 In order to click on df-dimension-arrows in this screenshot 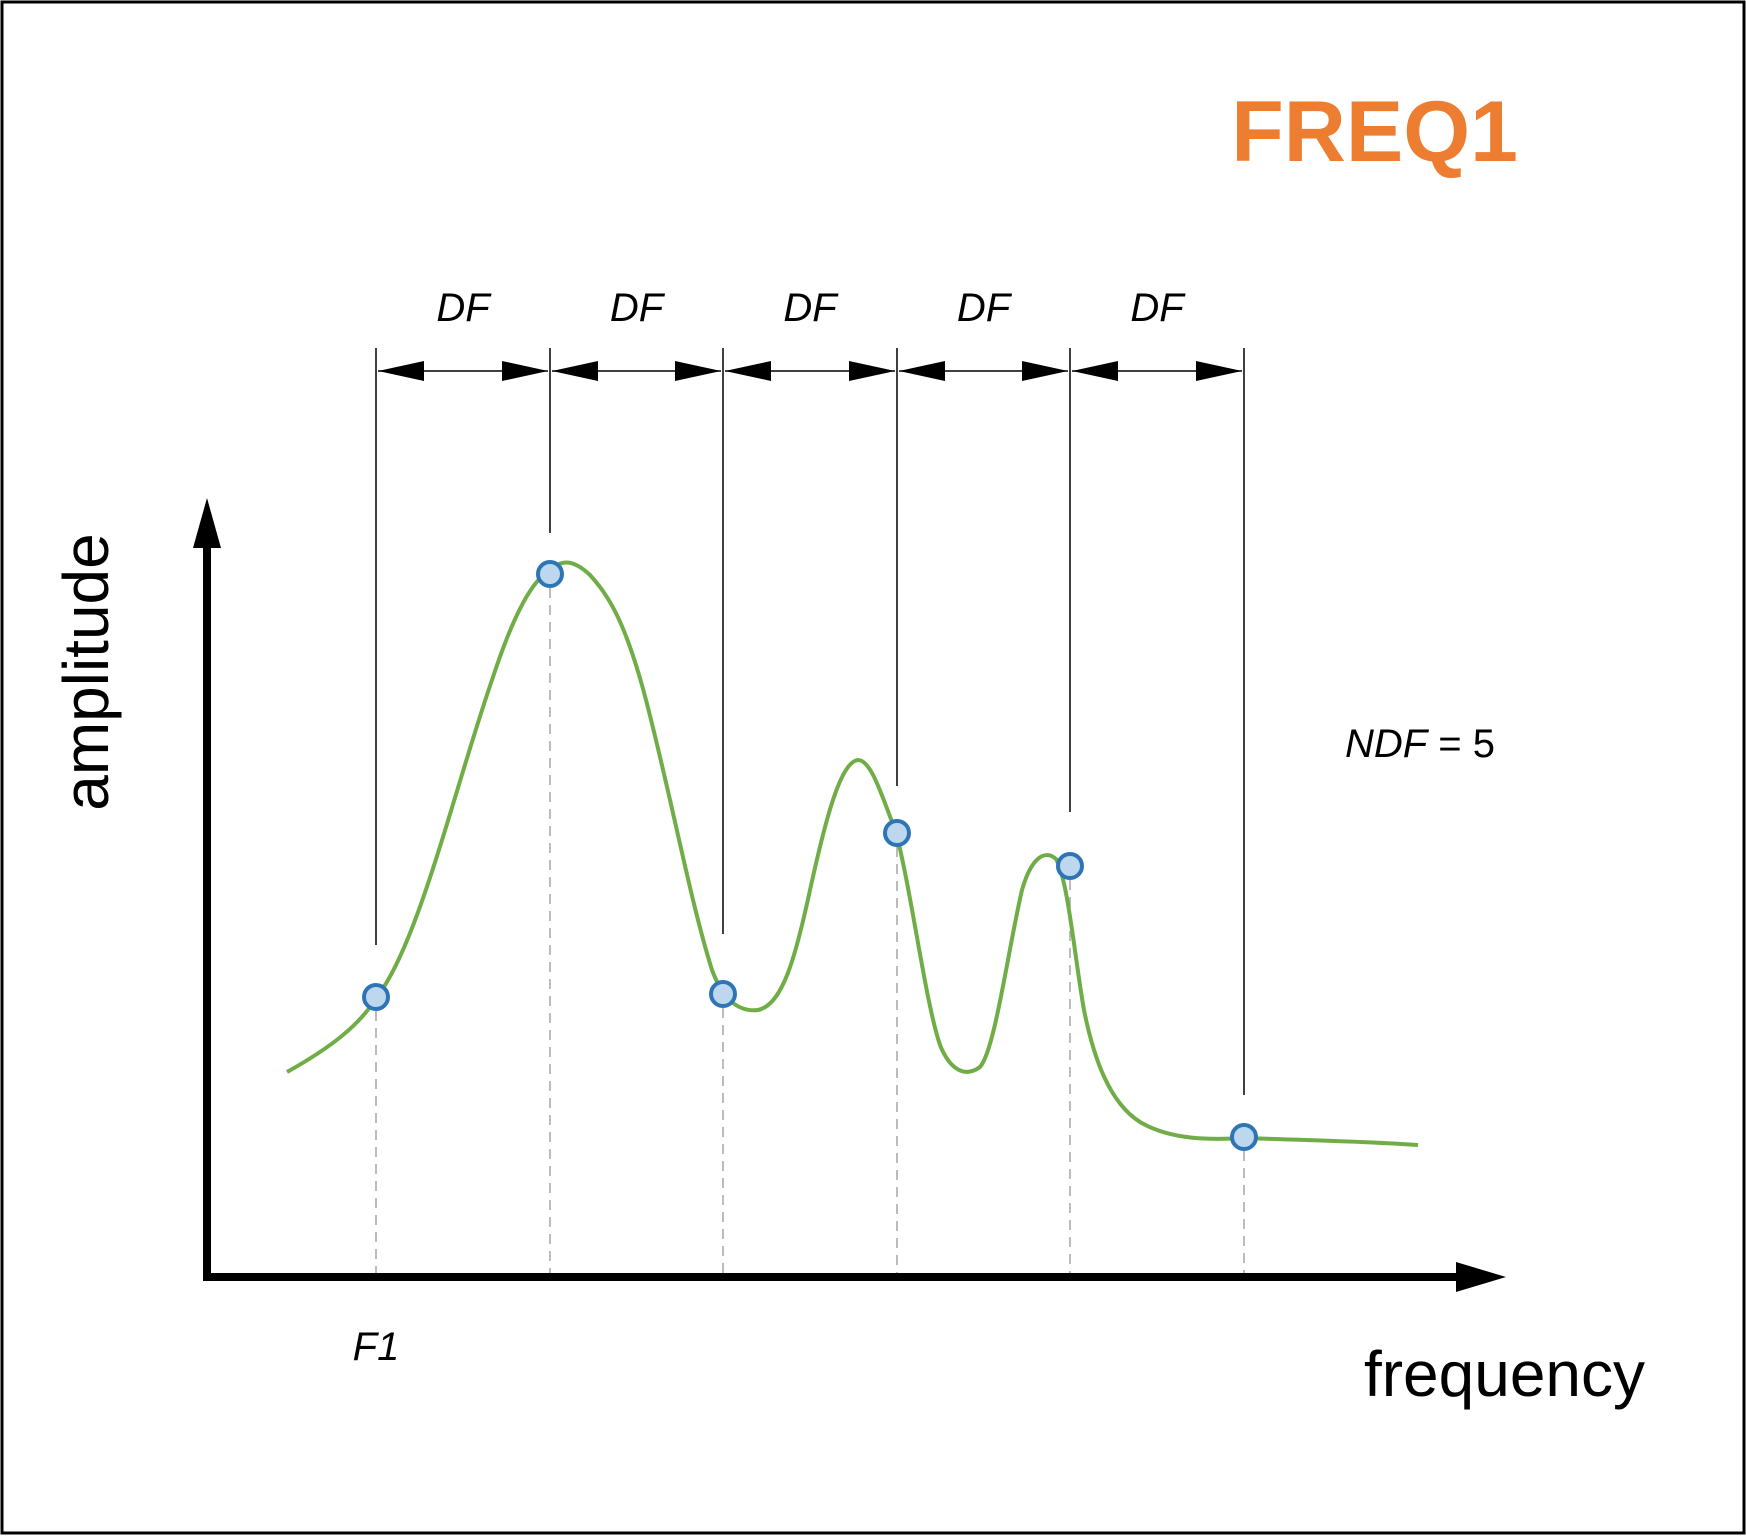, I will do `click(810, 371)`.